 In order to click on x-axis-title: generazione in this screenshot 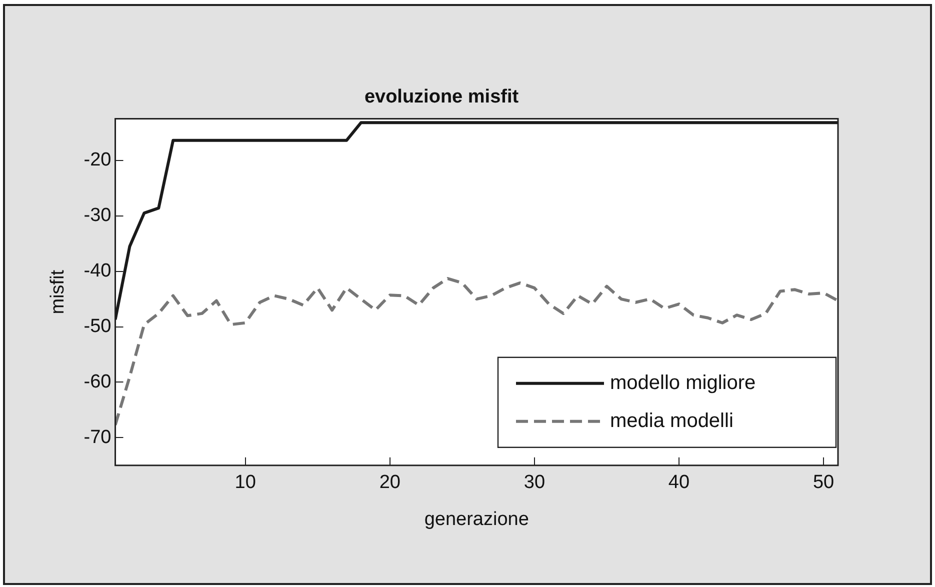, I will do `click(476, 519)`.